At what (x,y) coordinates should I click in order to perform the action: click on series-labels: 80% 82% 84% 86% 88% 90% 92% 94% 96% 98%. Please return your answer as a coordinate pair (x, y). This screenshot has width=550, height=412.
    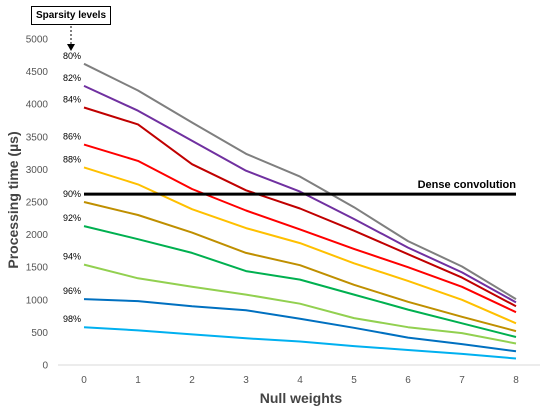
    Looking at the image, I should click on (72, 187).